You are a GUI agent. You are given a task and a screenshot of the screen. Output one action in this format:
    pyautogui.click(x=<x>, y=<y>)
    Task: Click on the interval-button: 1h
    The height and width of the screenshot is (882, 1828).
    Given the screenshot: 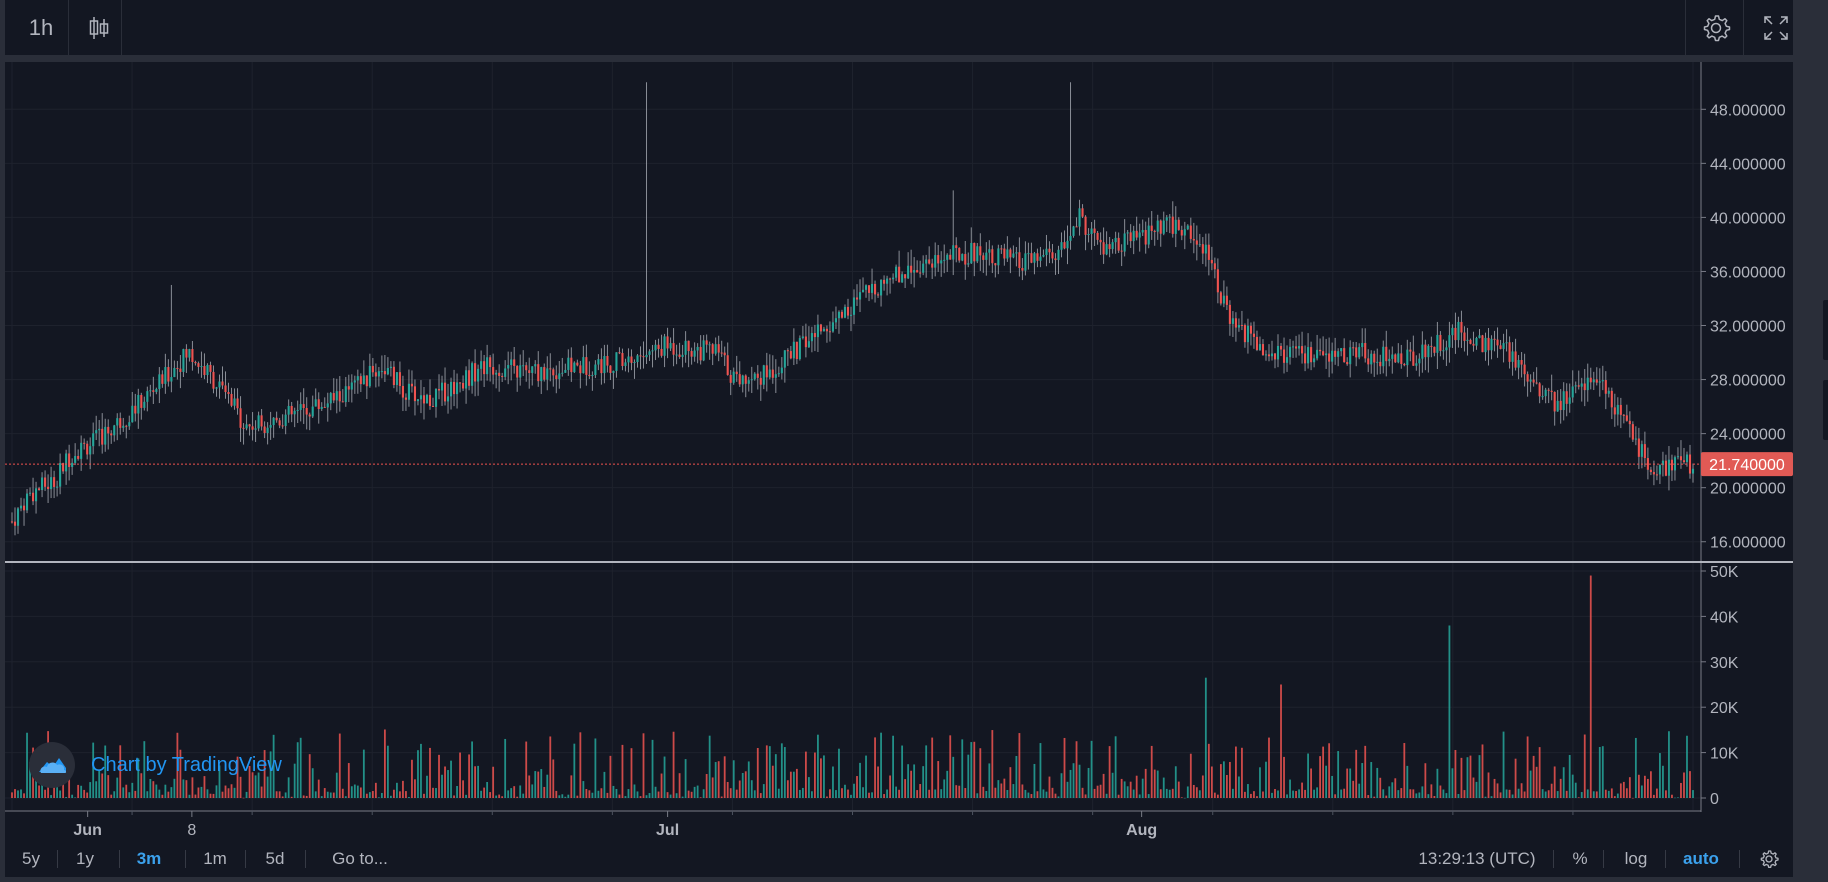 What is the action you would take?
    pyautogui.click(x=41, y=27)
    